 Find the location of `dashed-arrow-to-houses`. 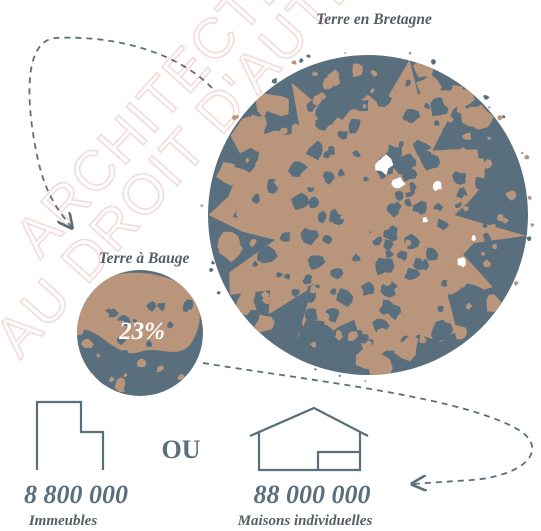

dashed-arrow-to-houses is located at coordinates (367, 423).